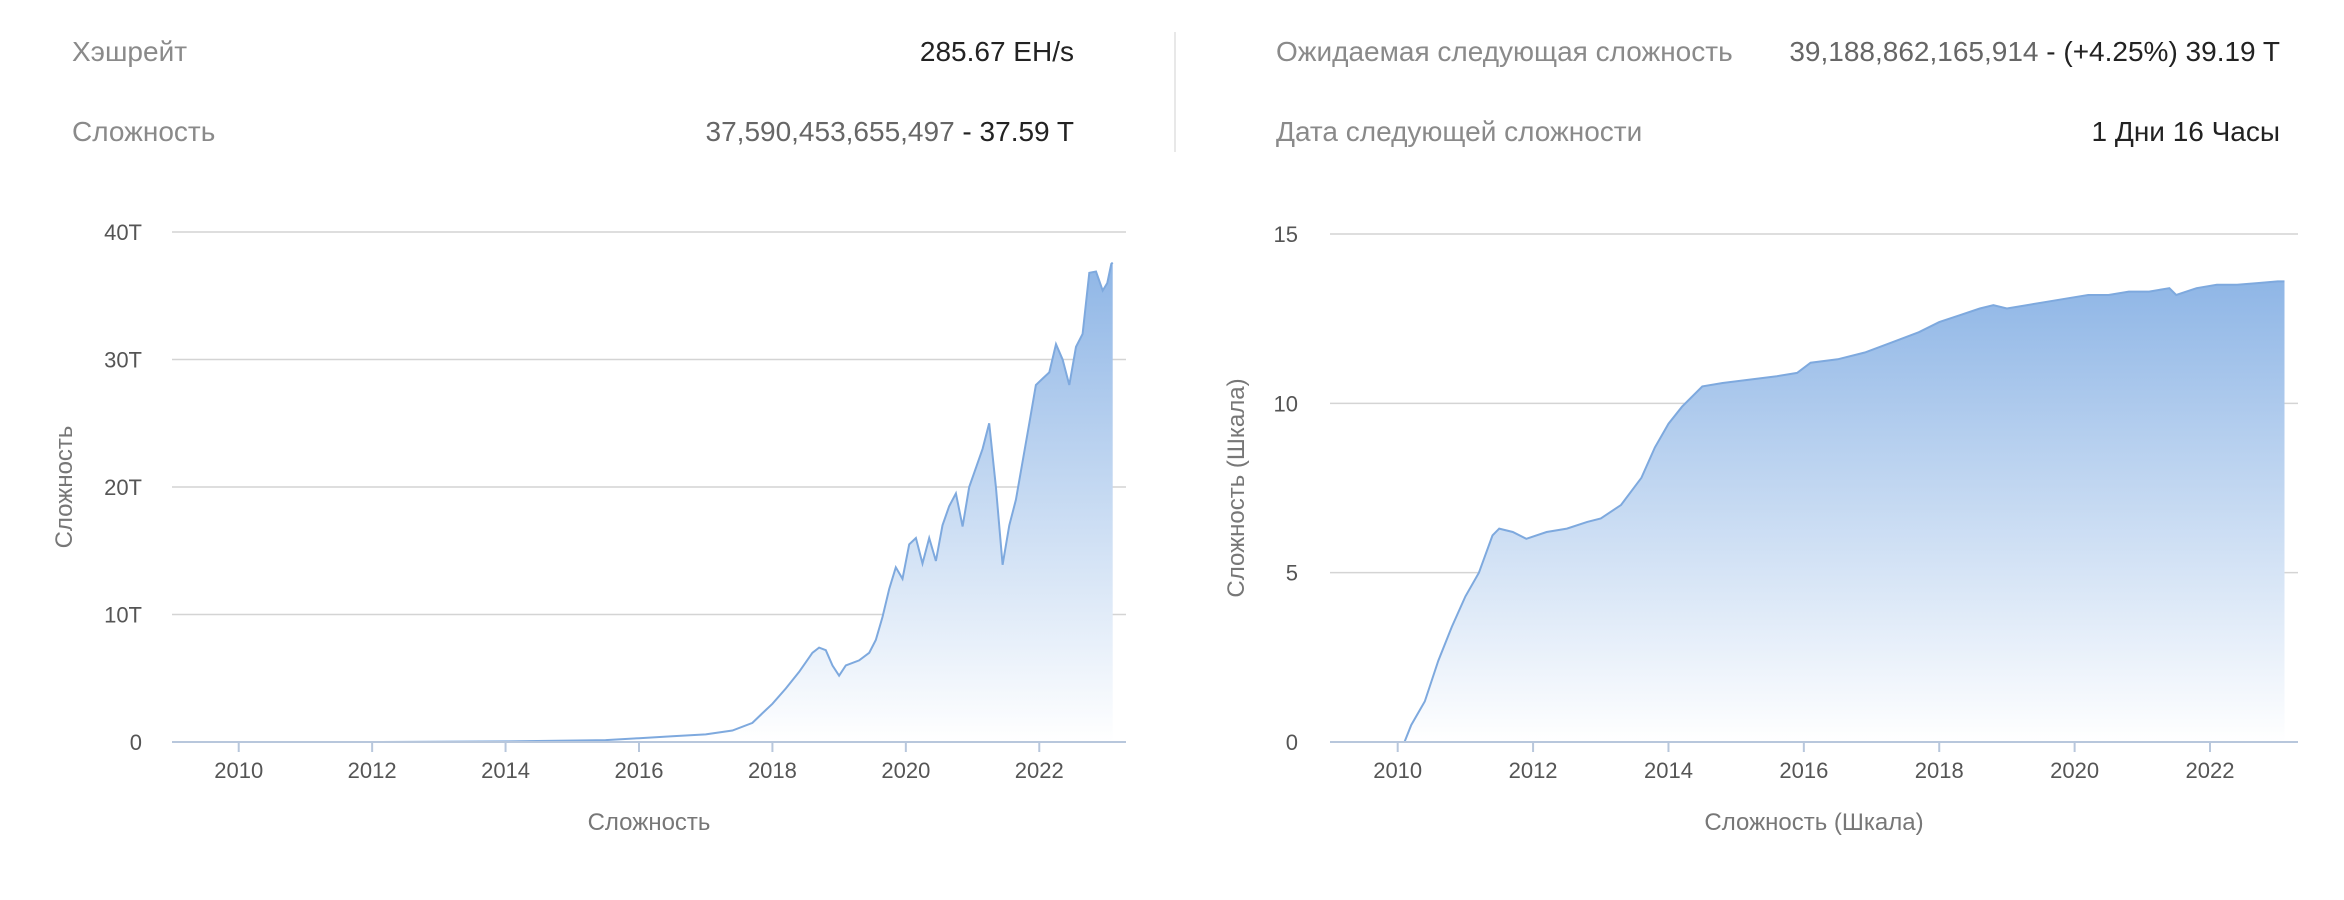 The image size is (2344, 900). What do you see at coordinates (967, 131) in the screenshot?
I see `difficulty-sep: -` at bounding box center [967, 131].